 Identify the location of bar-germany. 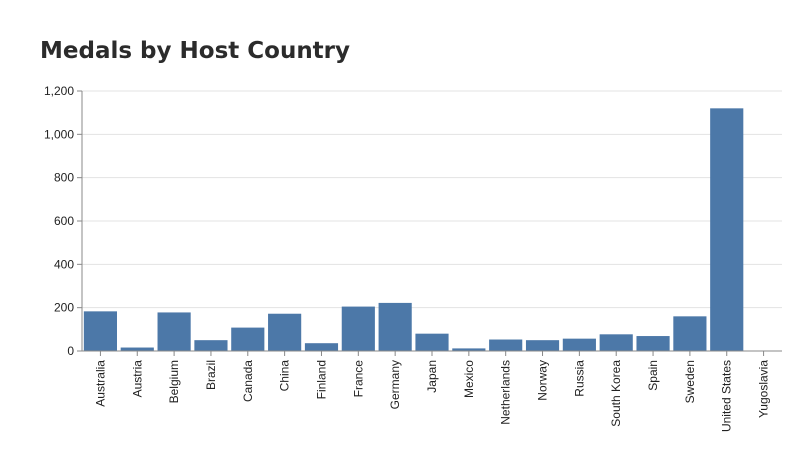
(395, 326).